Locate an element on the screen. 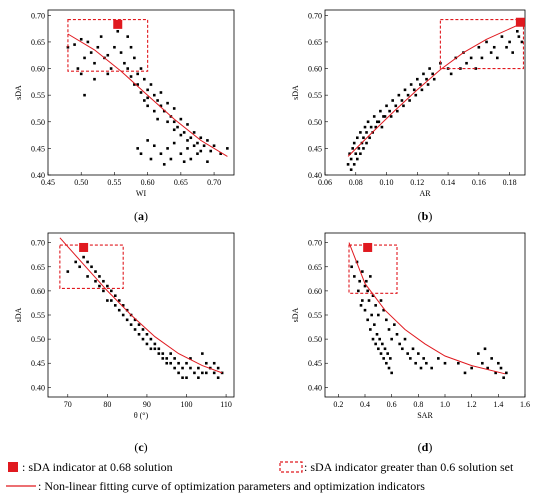  panel-caption: (d) is located at coordinates (425, 447).